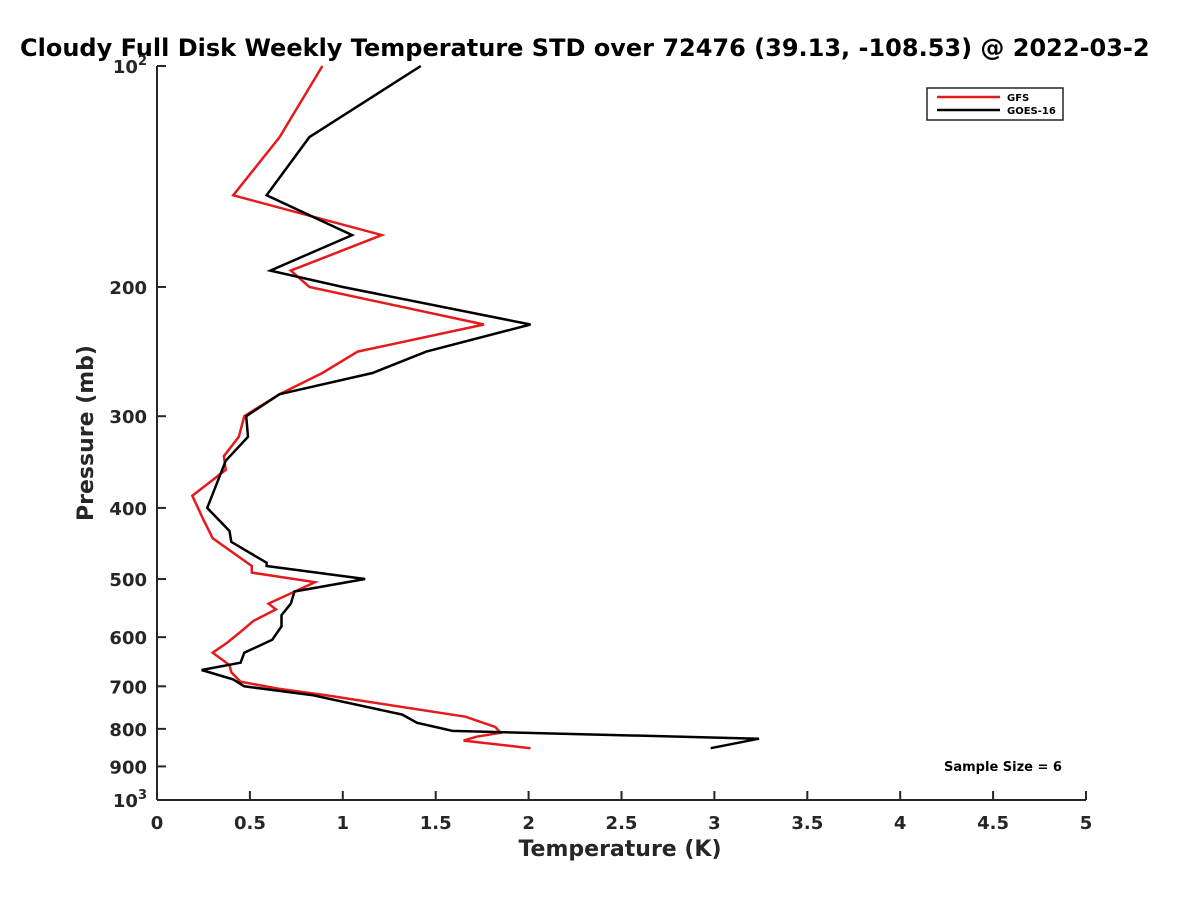 This screenshot has height=900, width=1200. Describe the element at coordinates (130, 66) in the screenshot. I see `y-tick-label-top: 102` at that location.